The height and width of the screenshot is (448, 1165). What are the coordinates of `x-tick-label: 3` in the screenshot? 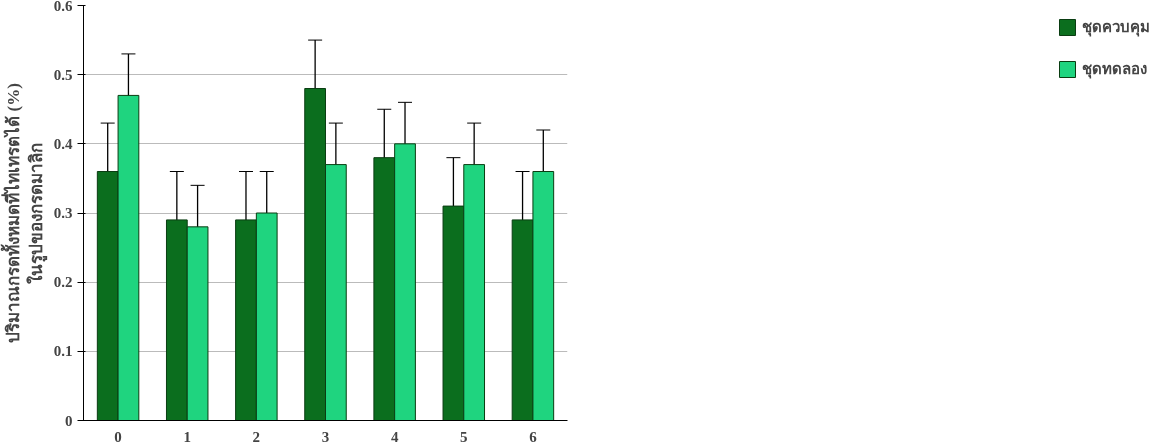 It's located at (325, 436).